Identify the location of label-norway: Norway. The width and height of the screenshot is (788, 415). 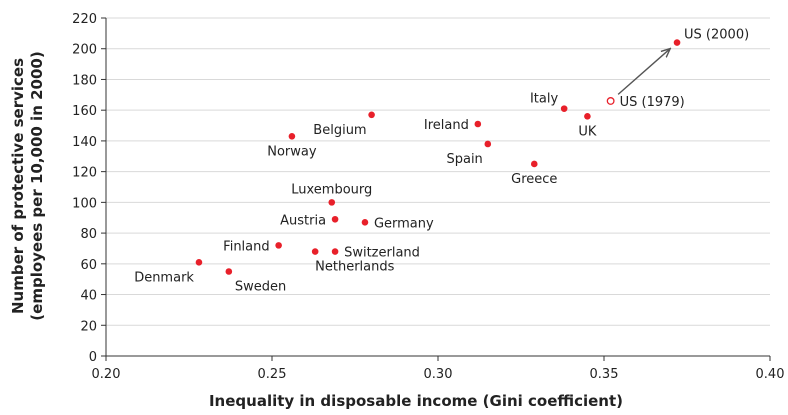
(292, 151).